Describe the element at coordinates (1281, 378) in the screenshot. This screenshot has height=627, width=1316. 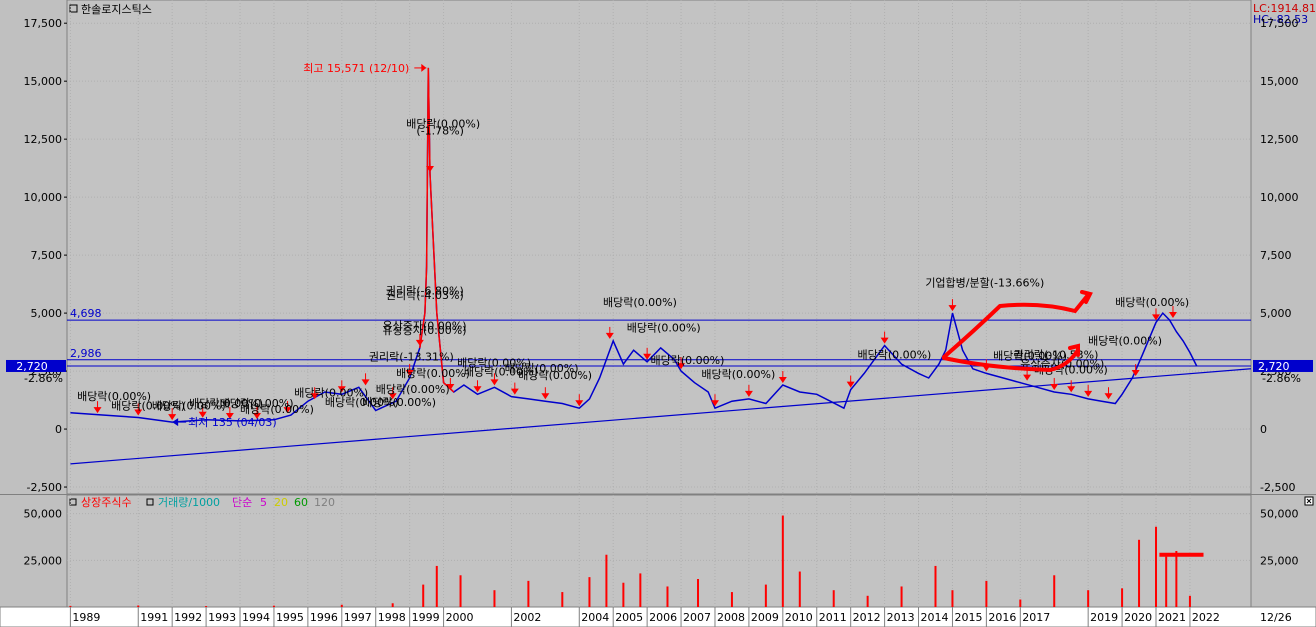
I see `current-change-right: -2.86%` at that location.